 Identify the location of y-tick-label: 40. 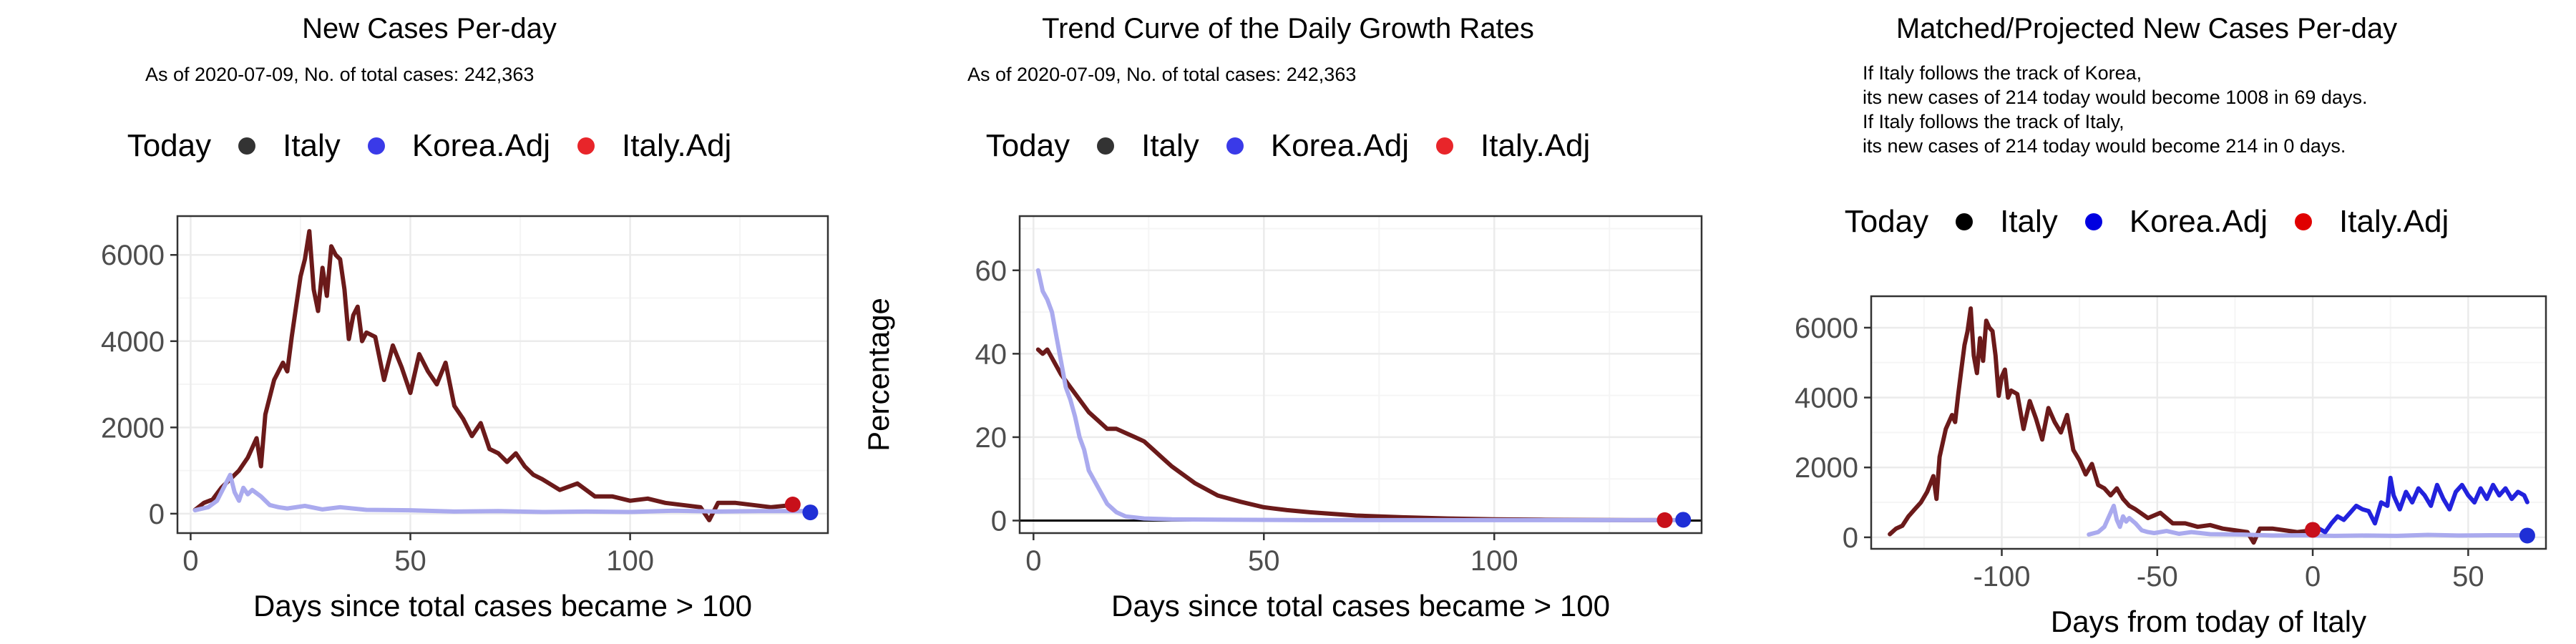
(991, 354).